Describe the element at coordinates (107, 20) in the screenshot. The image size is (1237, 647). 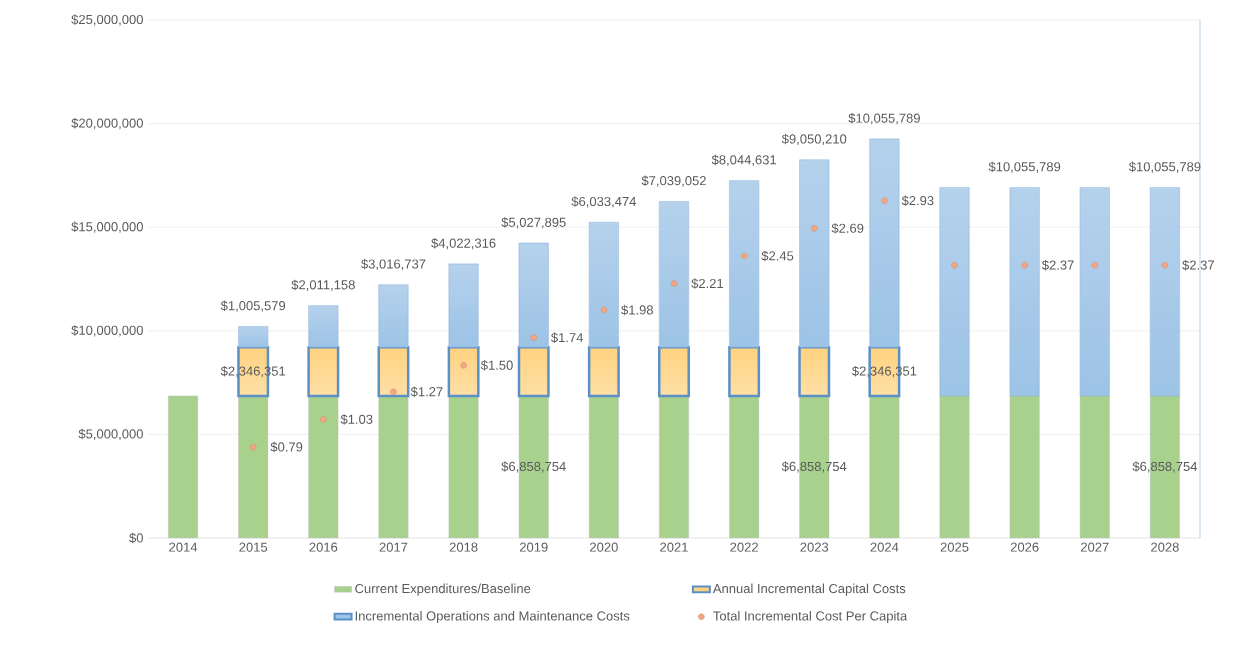
I see `y-tick-label: $25,000,000` at that location.